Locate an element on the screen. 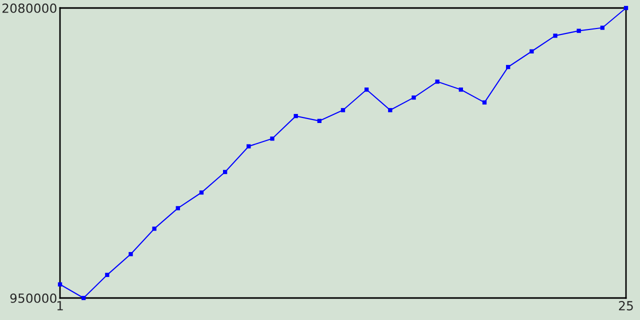 The height and width of the screenshot is (320, 640). x-tick-label: 25 is located at coordinates (625, 305).